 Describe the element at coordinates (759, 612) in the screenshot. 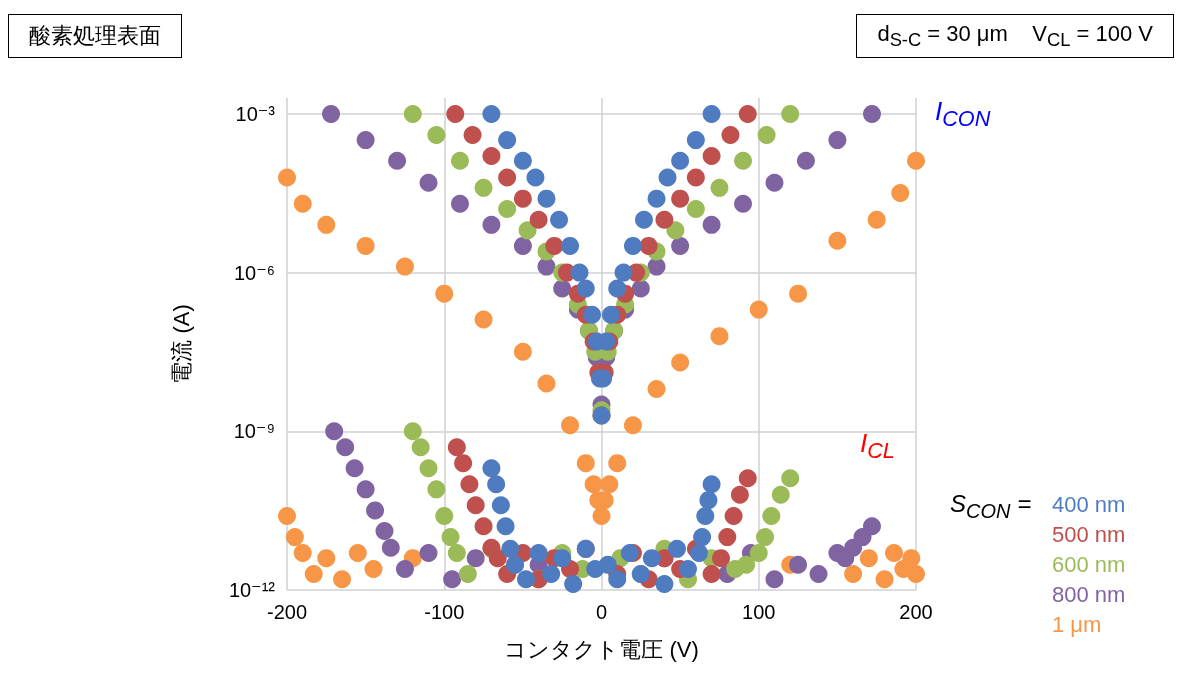

I see `x-tick-label: 100` at that location.